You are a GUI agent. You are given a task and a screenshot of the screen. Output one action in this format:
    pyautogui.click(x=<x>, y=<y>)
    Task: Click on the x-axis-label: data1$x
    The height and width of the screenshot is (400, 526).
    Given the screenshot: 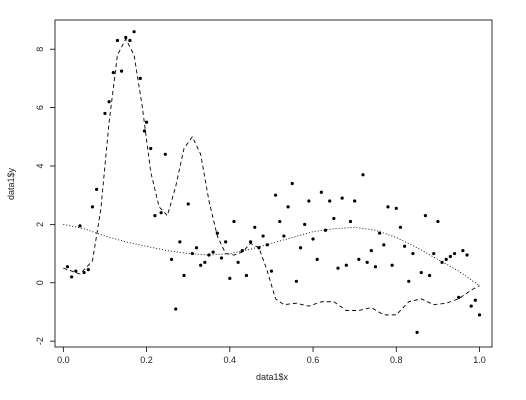 What is the action you would take?
    pyautogui.click(x=272, y=377)
    